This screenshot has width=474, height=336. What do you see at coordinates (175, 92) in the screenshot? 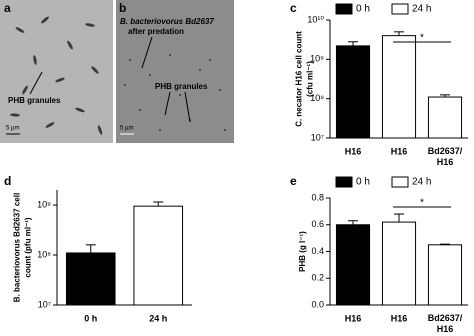
I see `debris` at bounding box center [175, 92].